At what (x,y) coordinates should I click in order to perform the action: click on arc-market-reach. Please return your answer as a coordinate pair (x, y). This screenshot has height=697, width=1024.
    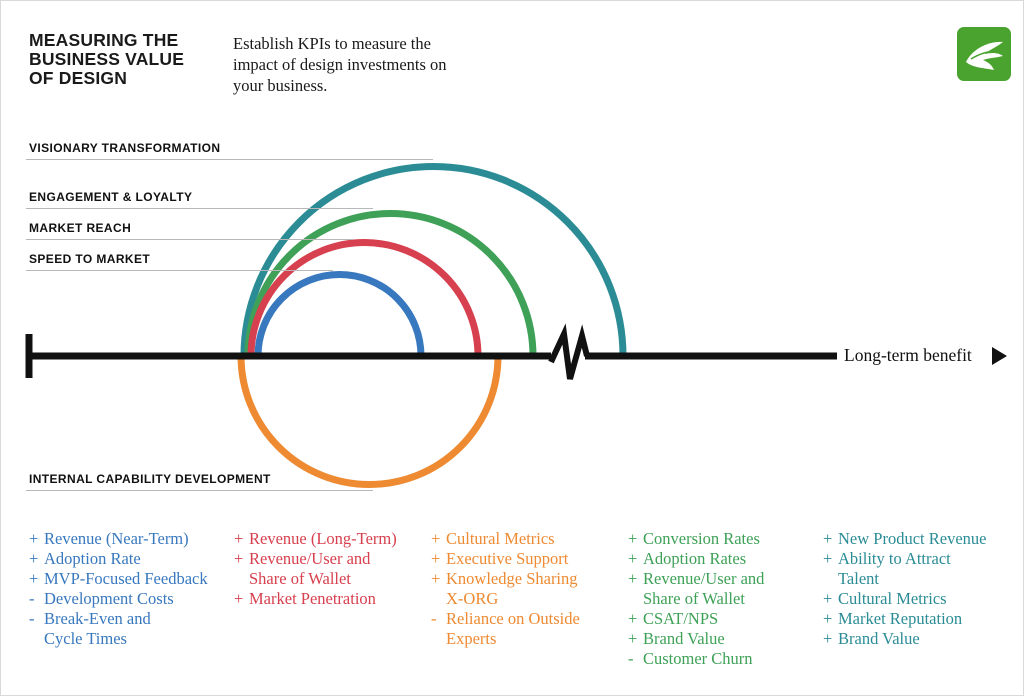
    Looking at the image, I should click on (364, 298).